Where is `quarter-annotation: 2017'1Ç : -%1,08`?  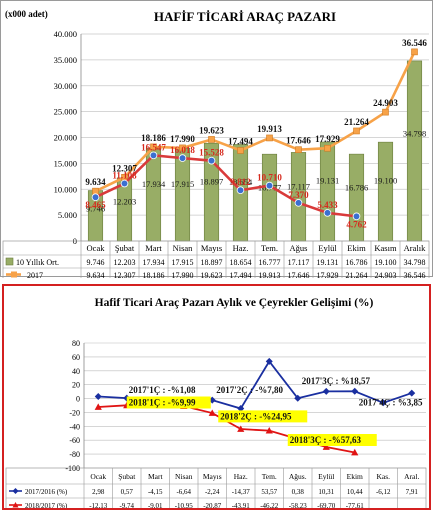 quarter-annotation: 2017'1Ç : -%1,08 is located at coordinates (162, 390).